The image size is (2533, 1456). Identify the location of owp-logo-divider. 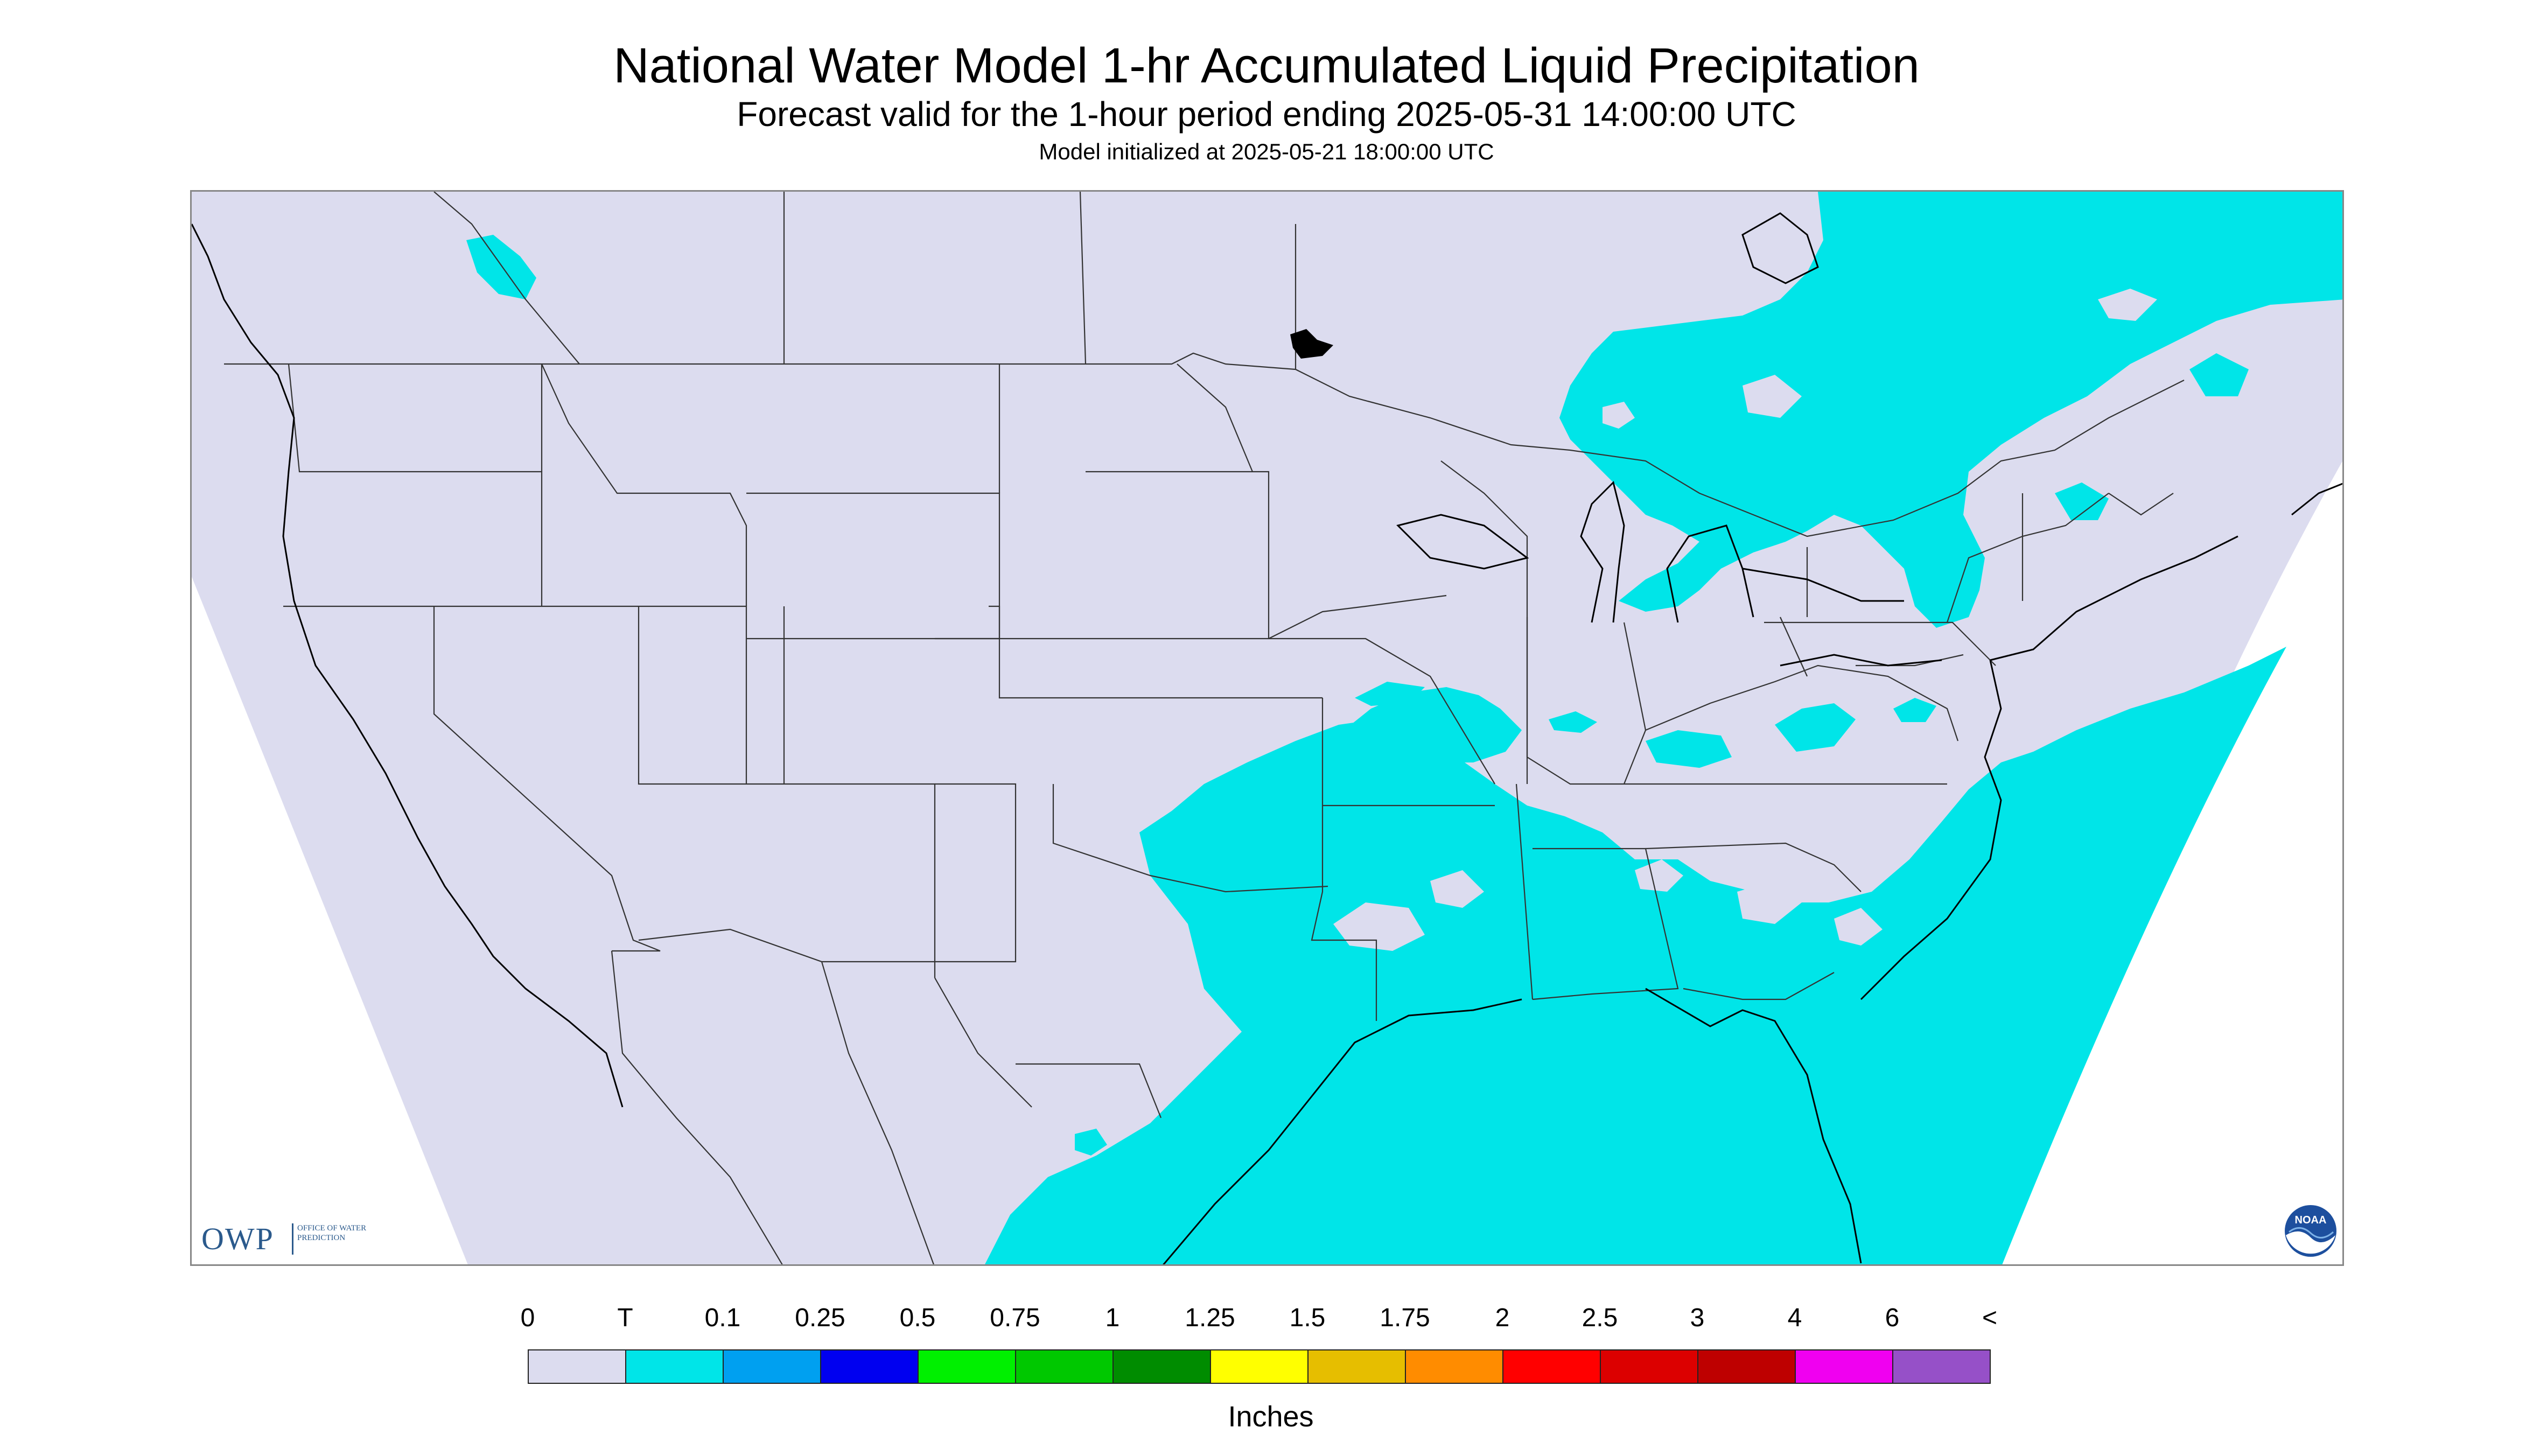
(292, 1239).